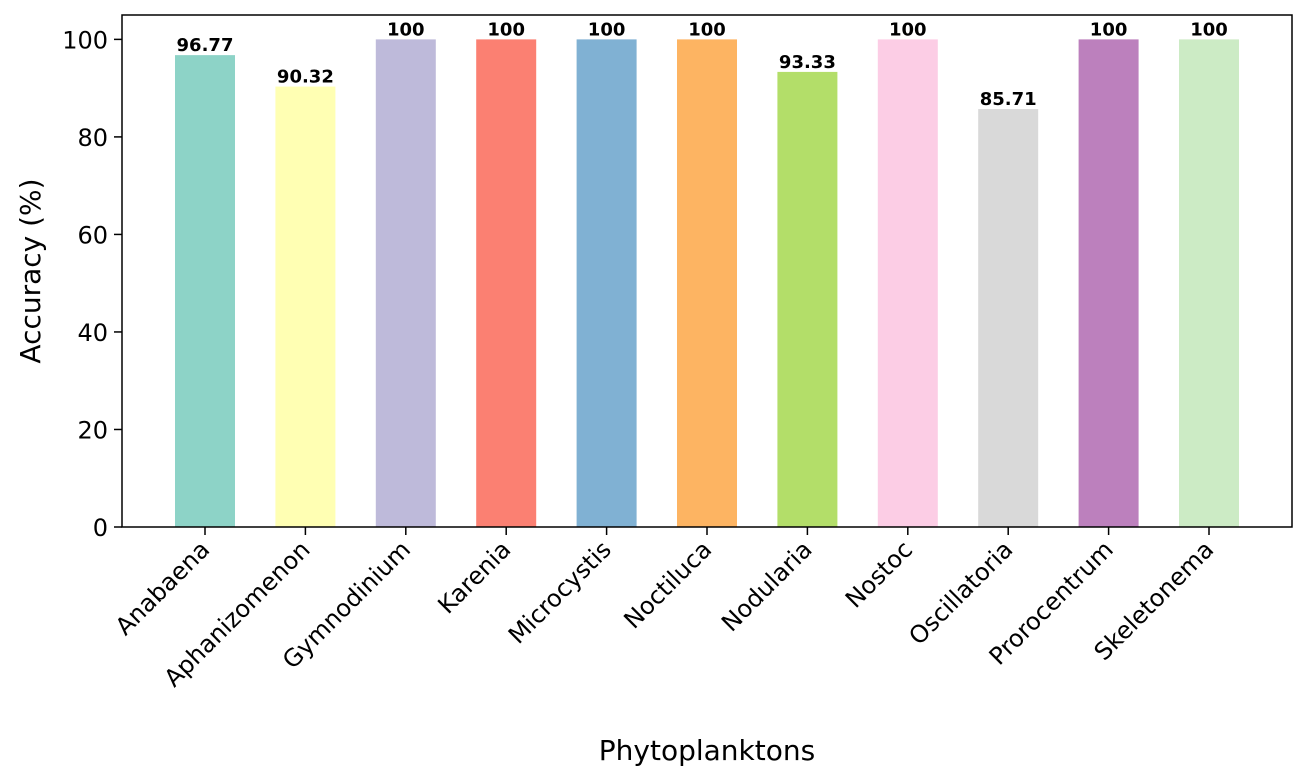 The height and width of the screenshot is (780, 1304). I want to click on y-tick-label: 20, so click(92, 430).